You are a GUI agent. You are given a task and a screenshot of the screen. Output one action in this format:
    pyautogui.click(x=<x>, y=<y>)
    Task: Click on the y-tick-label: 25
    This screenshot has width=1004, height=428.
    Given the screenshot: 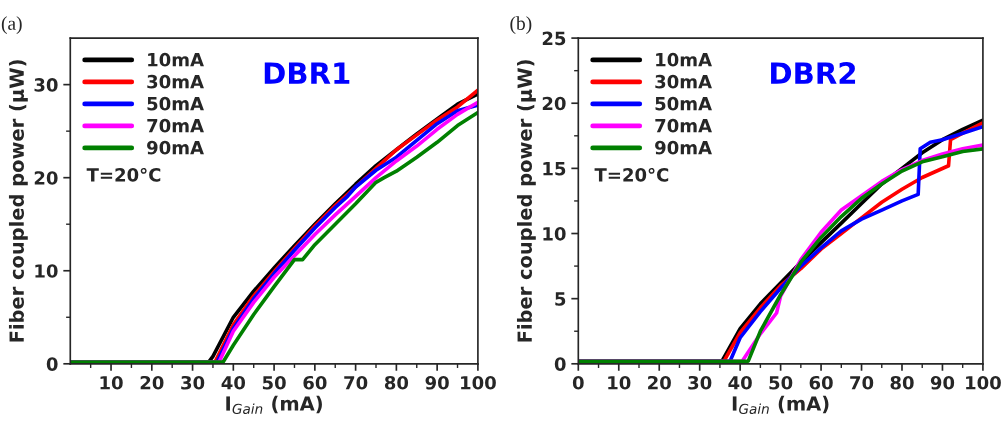 What is the action you would take?
    pyautogui.click(x=554, y=38)
    